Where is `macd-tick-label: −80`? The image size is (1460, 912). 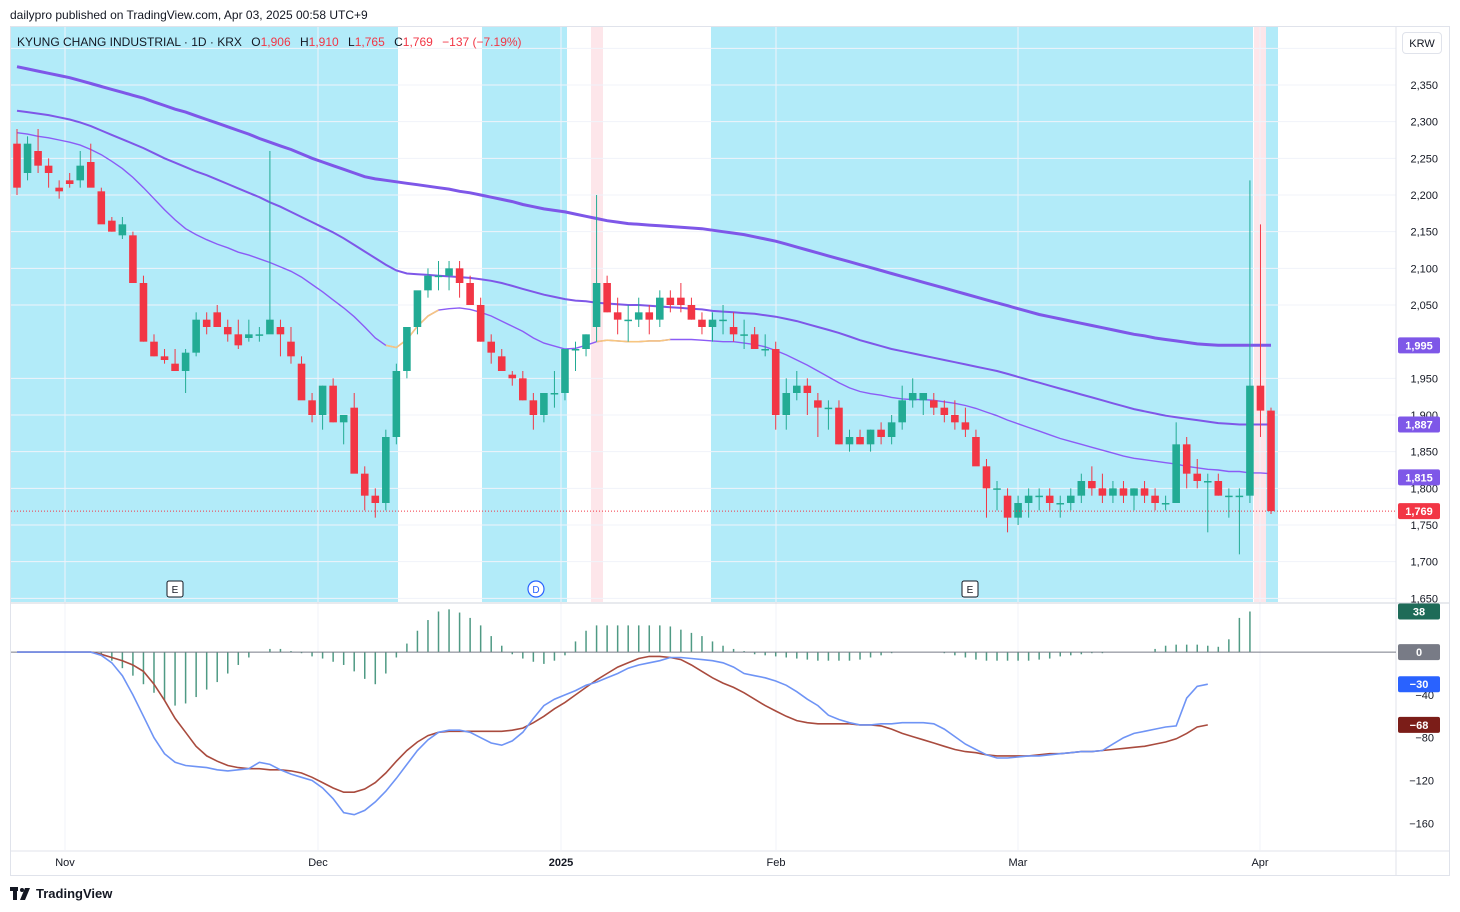 macd-tick-label: −80 is located at coordinates (1424, 739).